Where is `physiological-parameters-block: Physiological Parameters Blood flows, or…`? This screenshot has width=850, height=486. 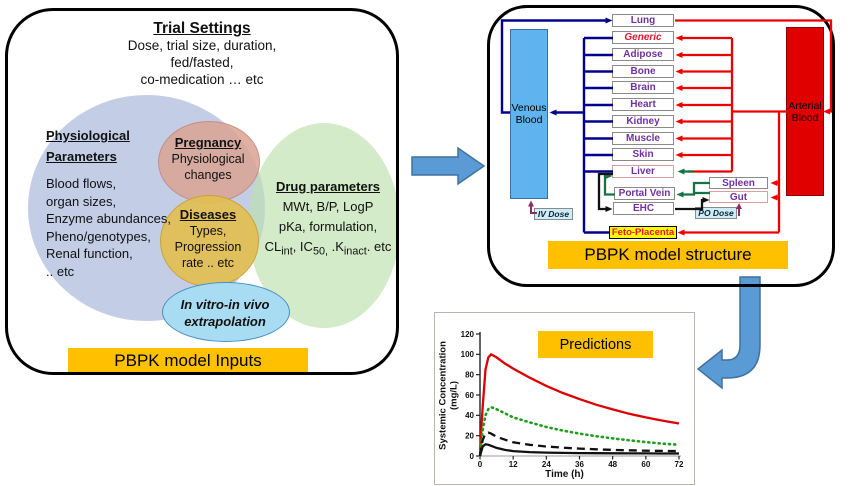
physiological-parameters-block: Physiological Parameters Blood flows, or… is located at coordinates (126, 202).